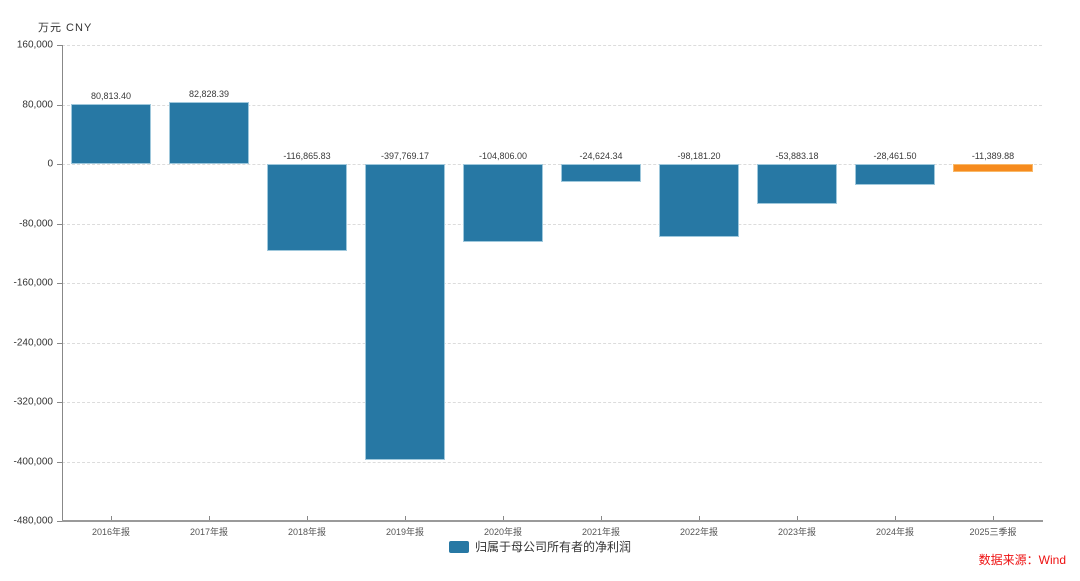 Image resolution: width=1080 pixels, height=581 pixels. What do you see at coordinates (993, 156) in the screenshot?
I see `bar-value-label: -11,389.88` at bounding box center [993, 156].